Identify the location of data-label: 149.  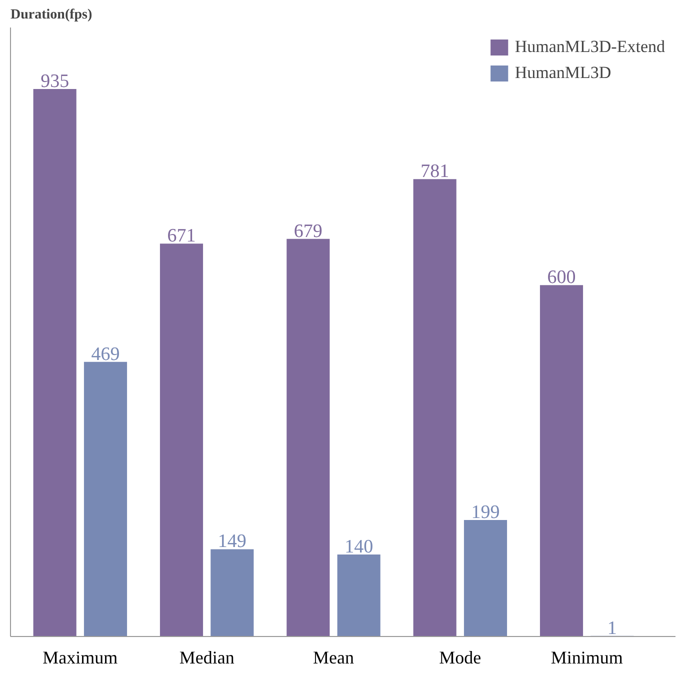
(232, 541).